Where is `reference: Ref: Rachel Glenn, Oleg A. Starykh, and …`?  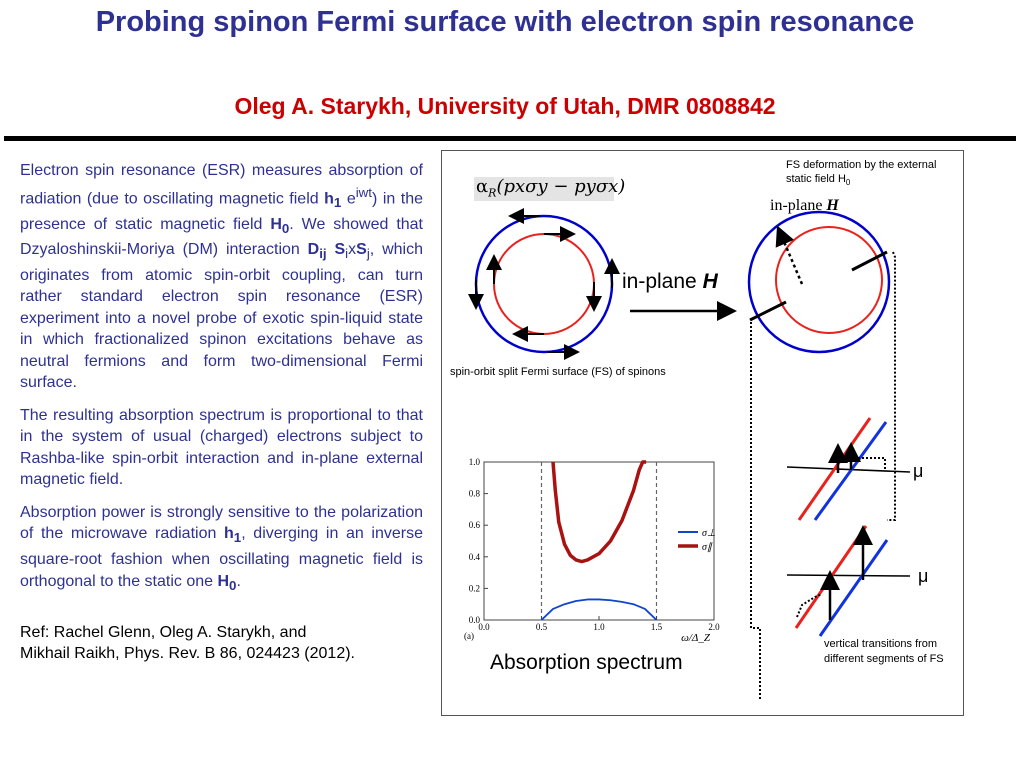
reference: Ref: Rachel Glenn, Oleg A. Starykh, and … is located at coordinates (187, 643).